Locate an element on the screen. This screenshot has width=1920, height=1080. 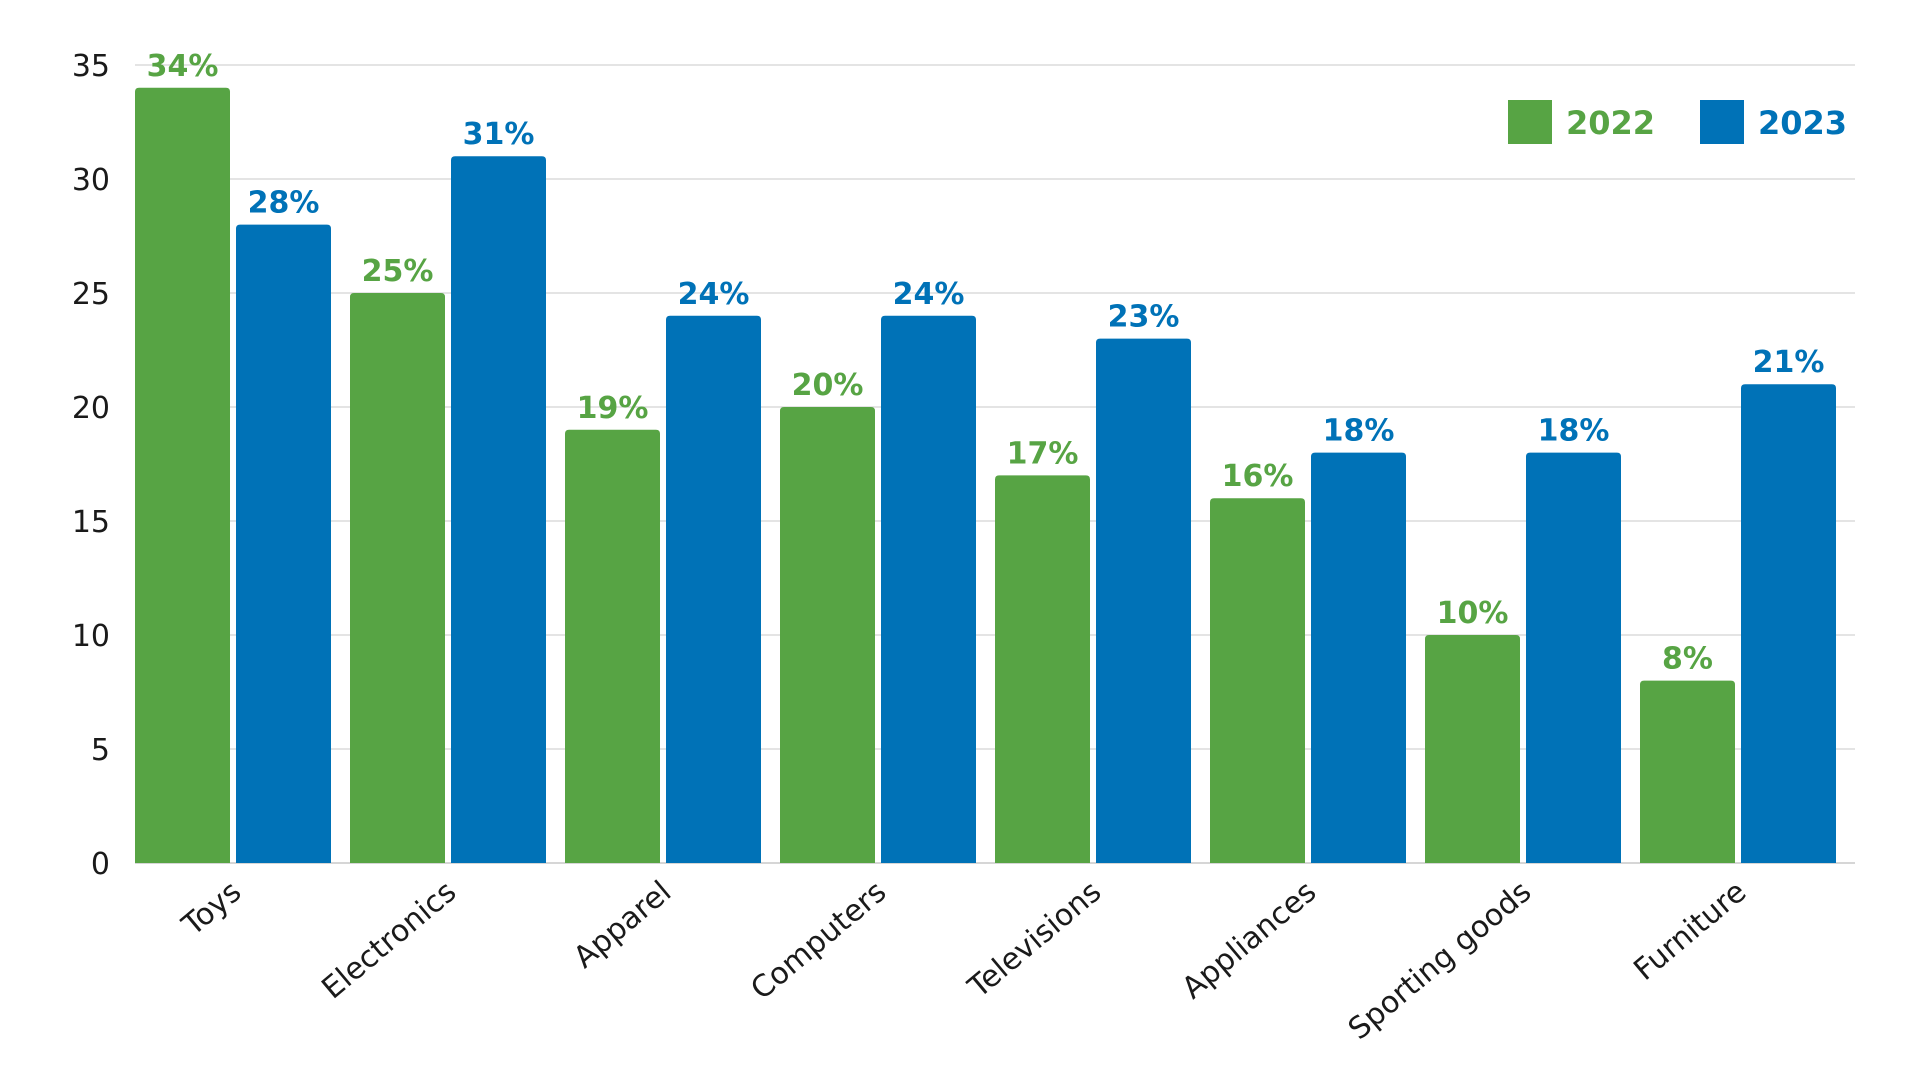
bar-2022-toys is located at coordinates (182, 475).